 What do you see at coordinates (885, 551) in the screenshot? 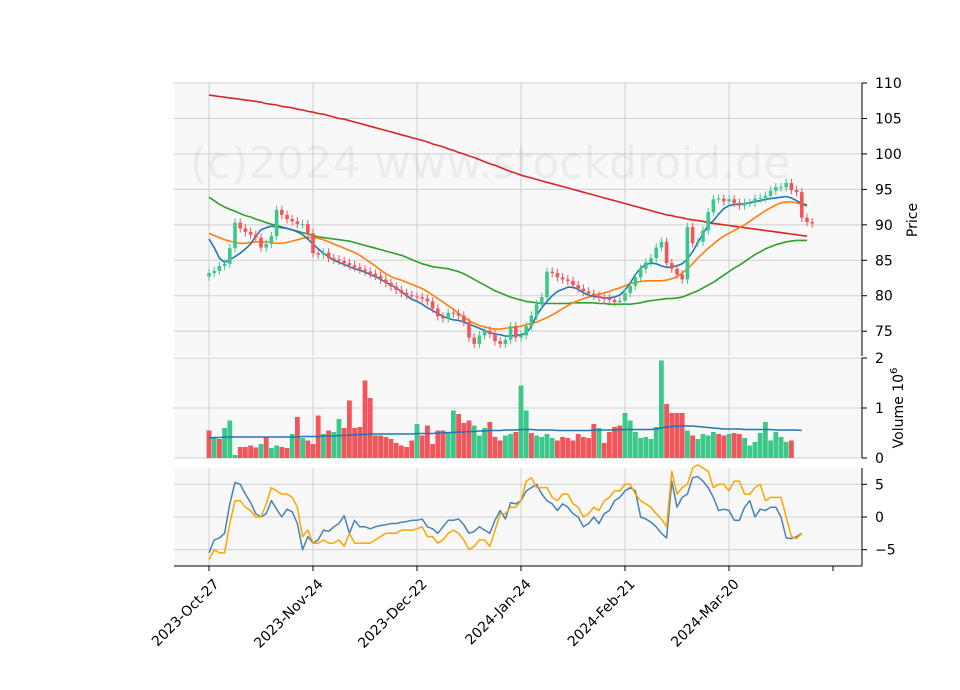
I see `oscillator-tick-label: −5` at bounding box center [885, 551].